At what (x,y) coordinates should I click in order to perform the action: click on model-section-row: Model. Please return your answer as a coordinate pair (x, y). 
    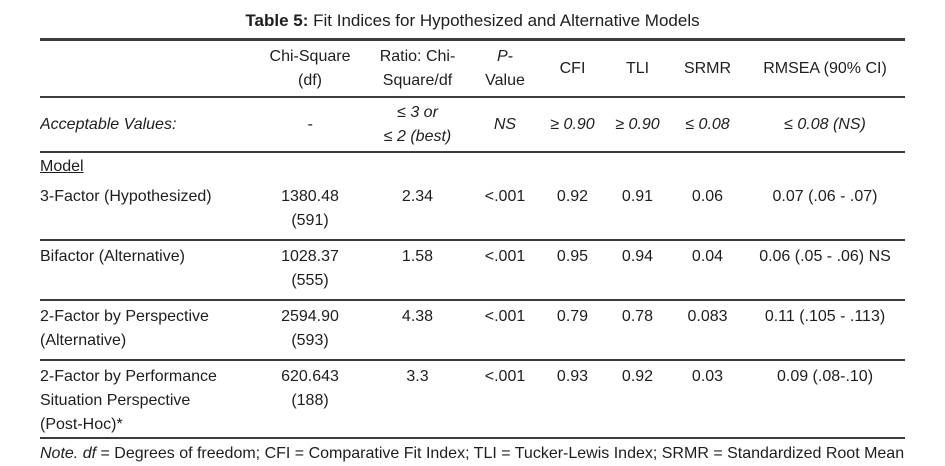
    Looking at the image, I should click on (472, 166).